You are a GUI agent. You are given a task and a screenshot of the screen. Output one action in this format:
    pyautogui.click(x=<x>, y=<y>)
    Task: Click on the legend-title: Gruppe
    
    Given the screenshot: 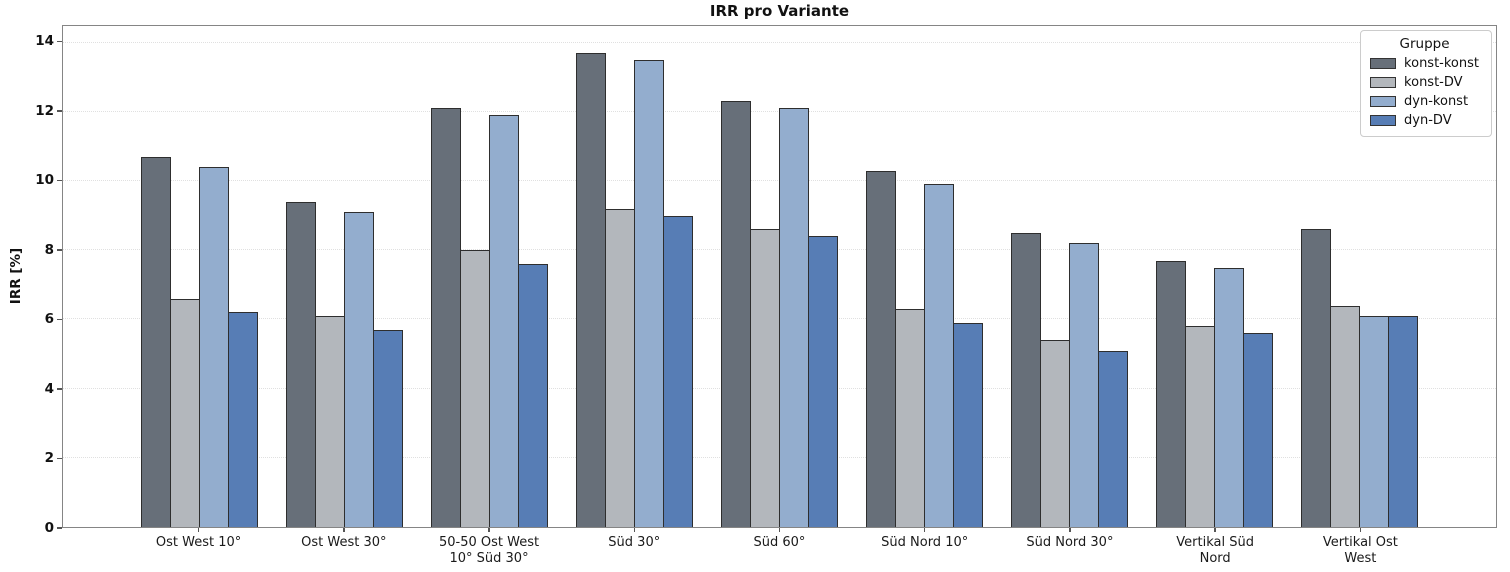 What is the action you would take?
    pyautogui.click(x=1424, y=44)
    